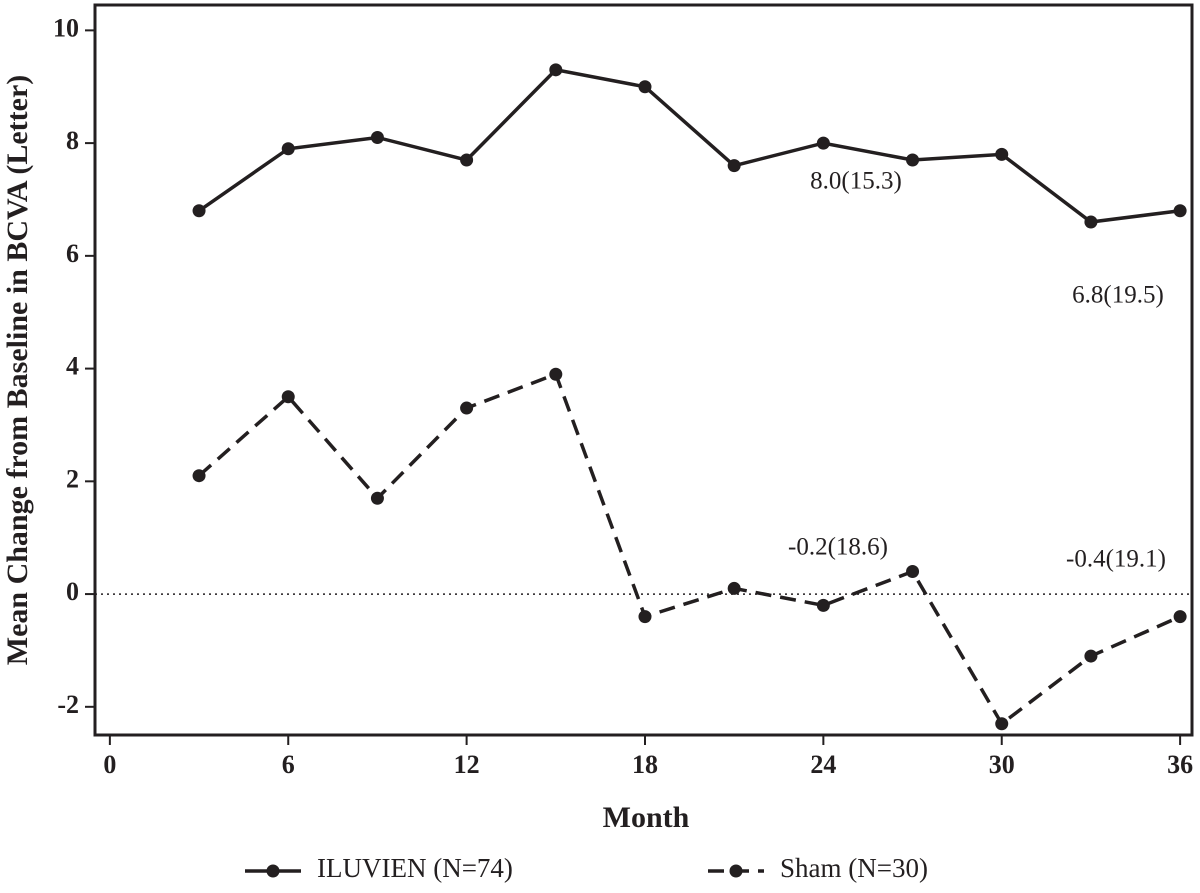 The width and height of the screenshot is (1200, 893). Describe the element at coordinates (689, 145) in the screenshot. I see `series-line` at that location.